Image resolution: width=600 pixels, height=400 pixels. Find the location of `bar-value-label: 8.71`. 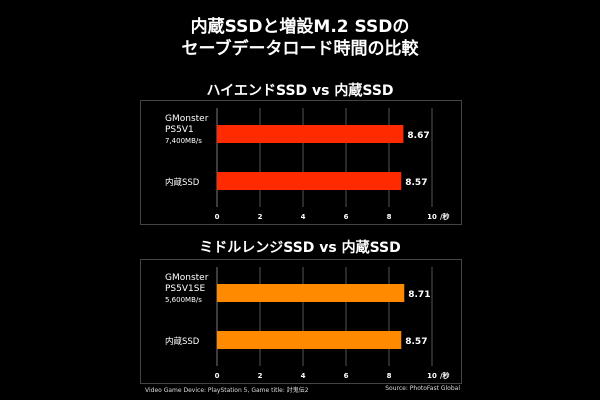

bar-value-label: 8.71 is located at coordinates (419, 295).